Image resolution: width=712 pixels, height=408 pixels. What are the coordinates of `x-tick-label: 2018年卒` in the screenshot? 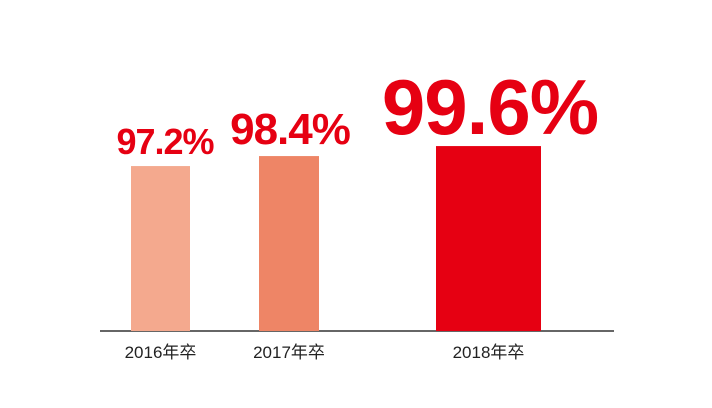 It's located at (489, 352).